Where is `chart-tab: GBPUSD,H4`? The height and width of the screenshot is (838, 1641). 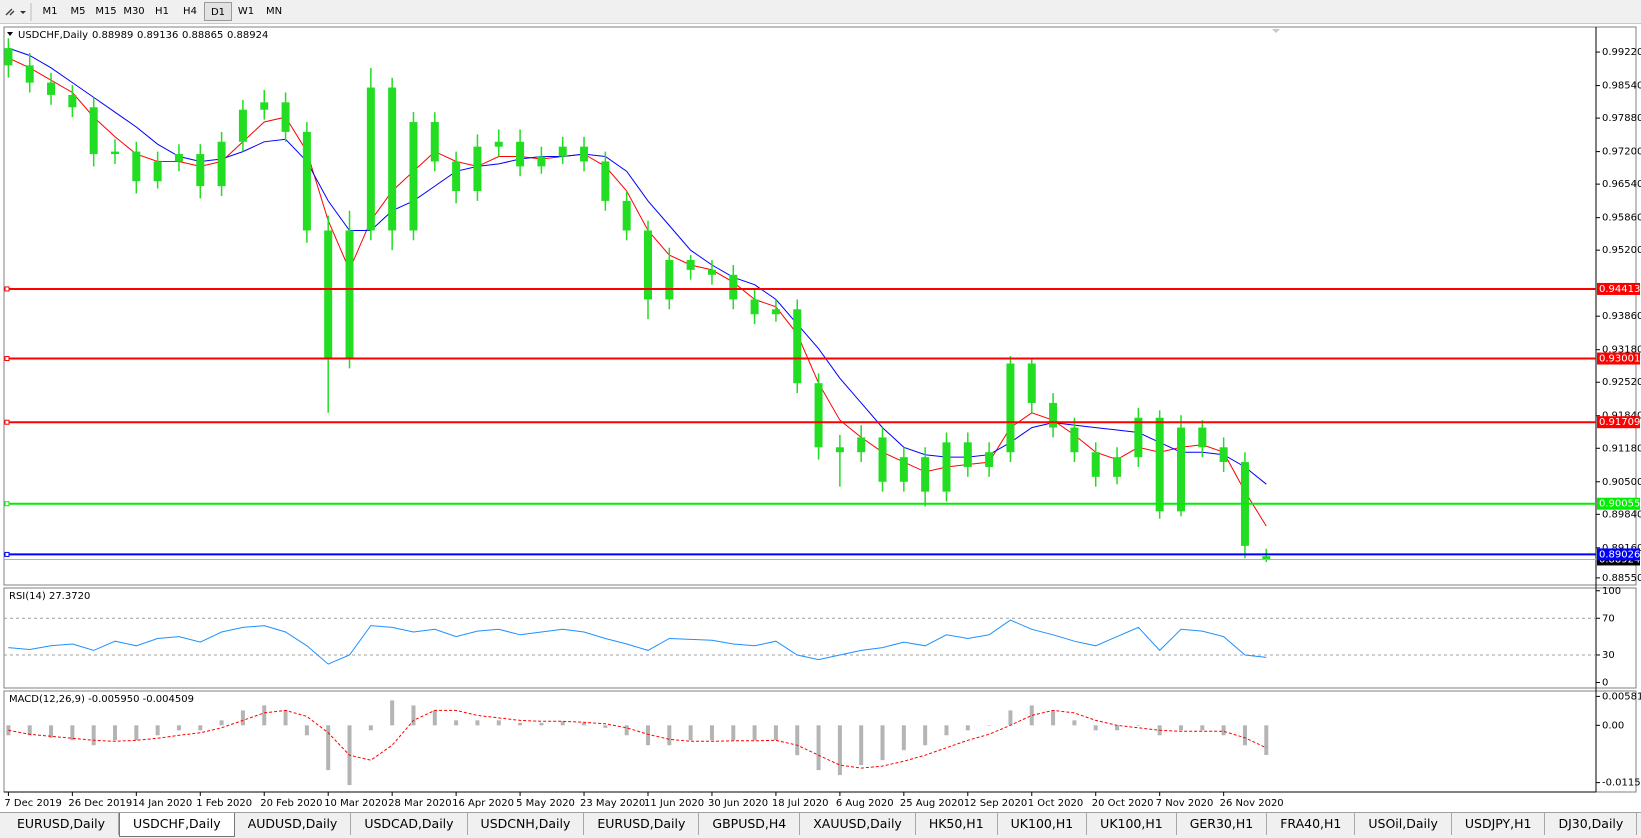 chart-tab: GBPUSD,H4 is located at coordinates (750, 824).